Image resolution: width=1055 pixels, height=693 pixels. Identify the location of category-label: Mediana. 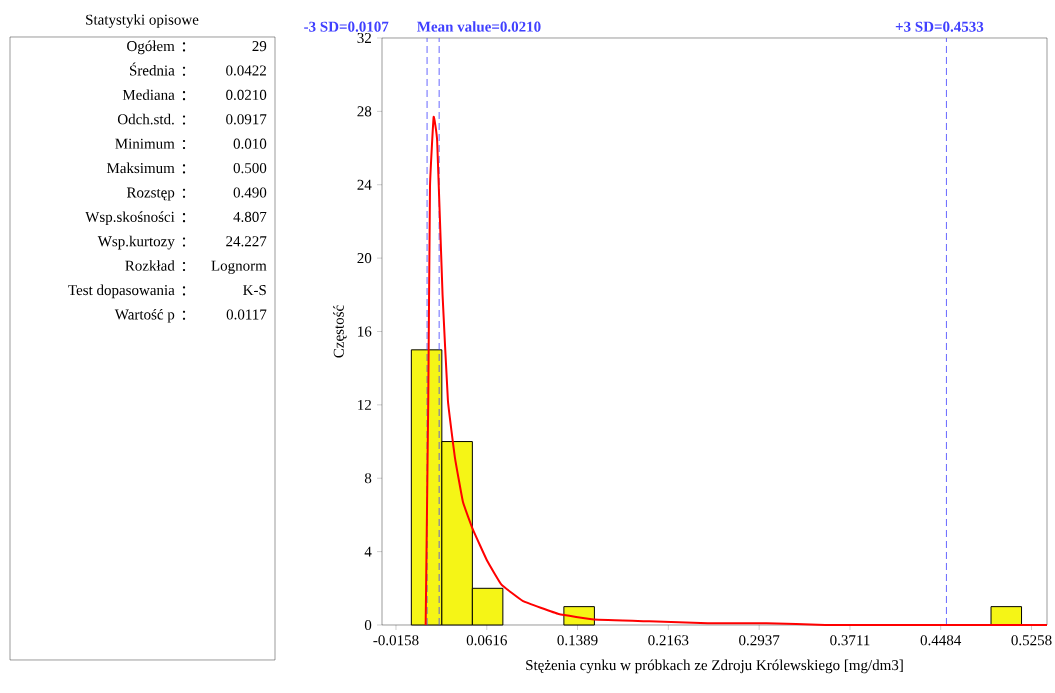
(148, 94).